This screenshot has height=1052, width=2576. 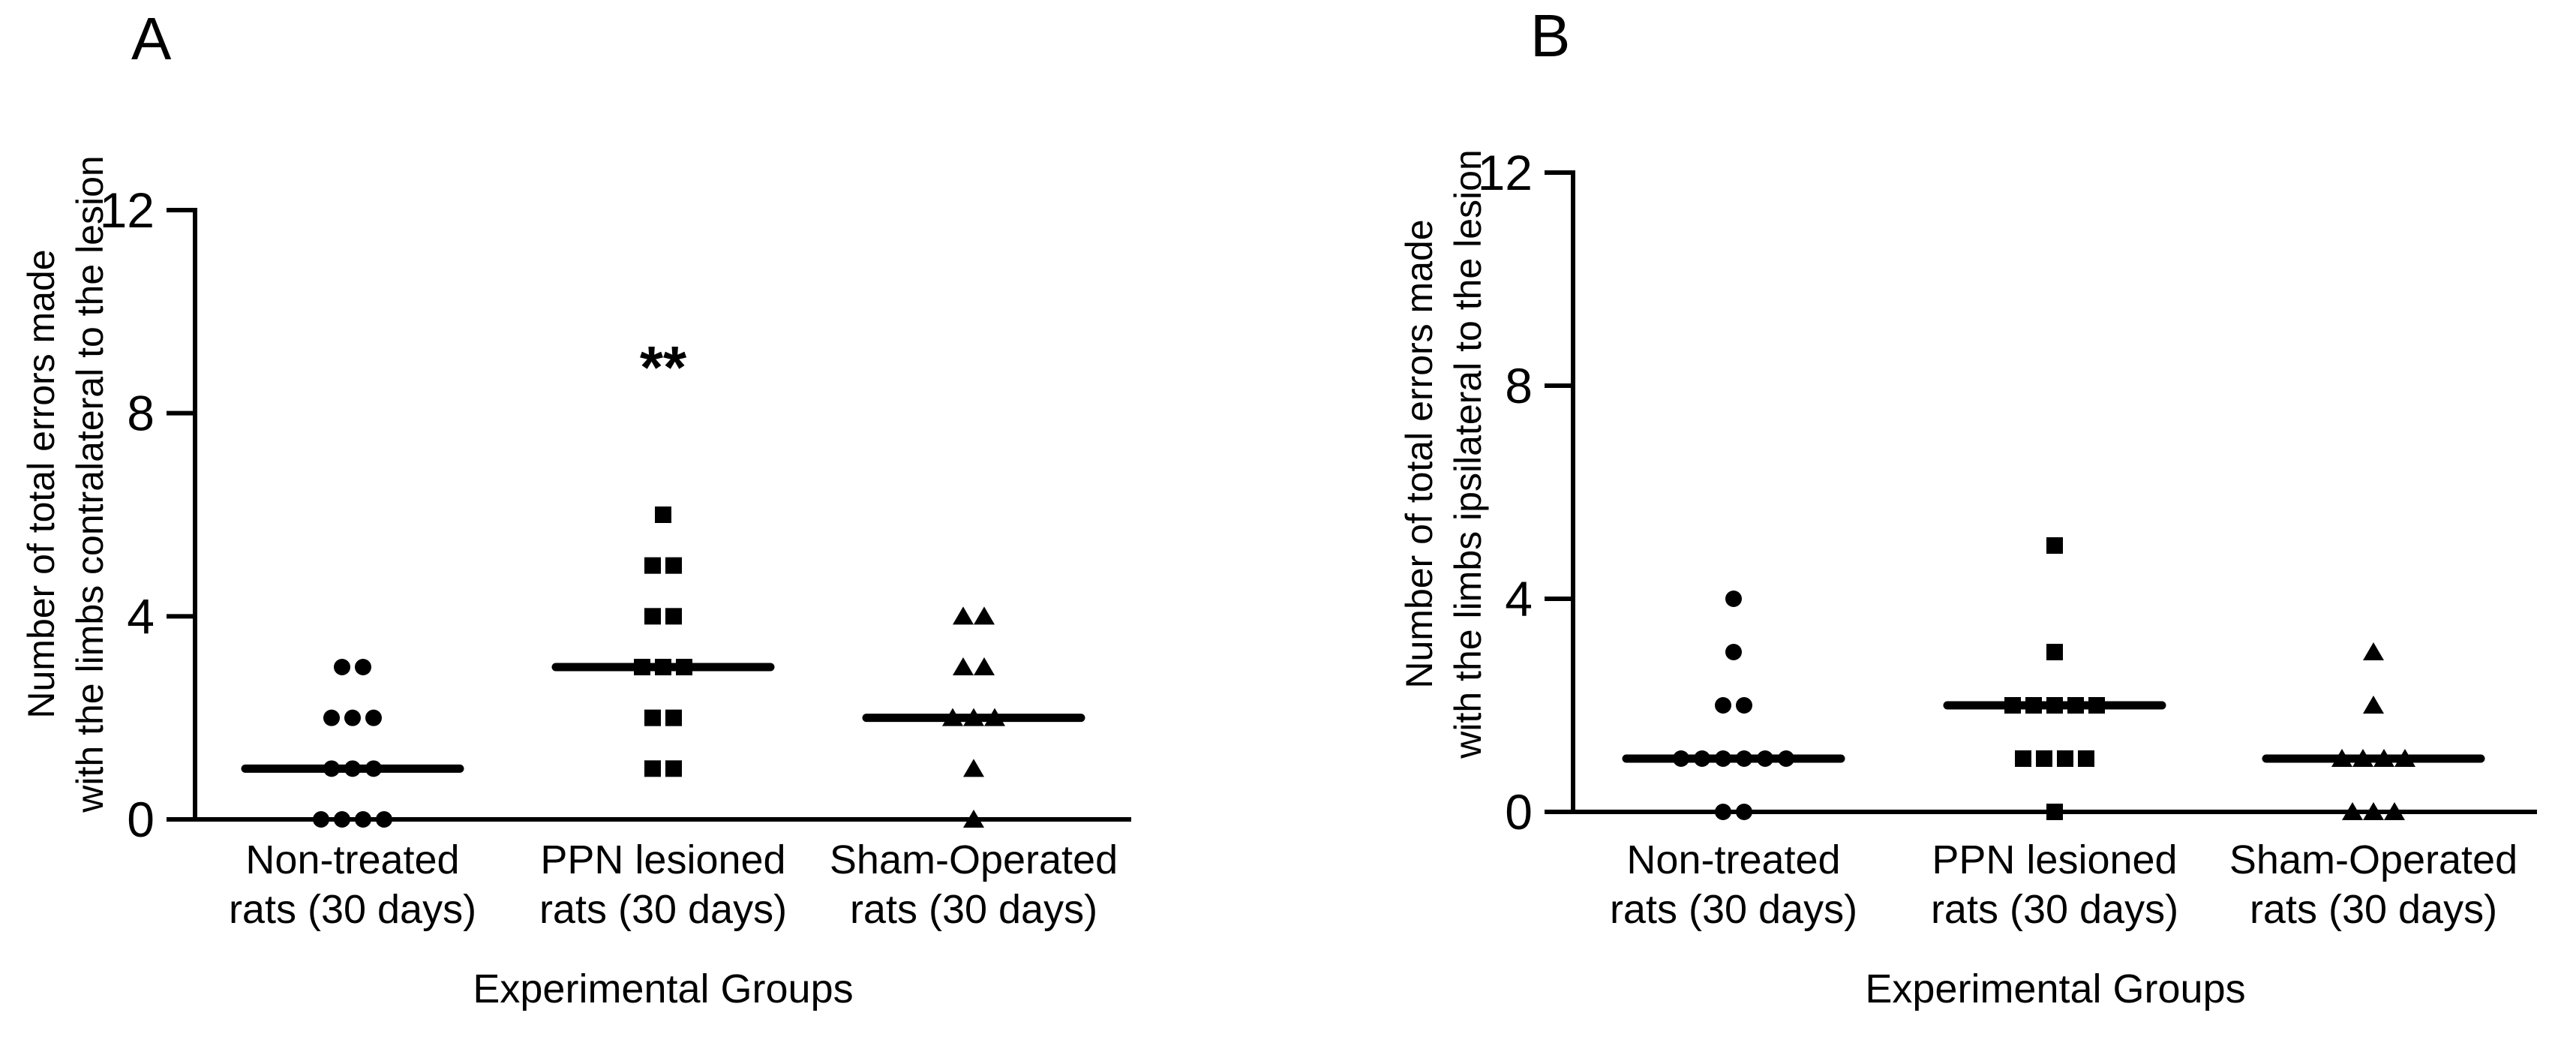 What do you see at coordinates (1733, 859) in the screenshot?
I see `panel-b-group1-label-line1: Non-treated` at bounding box center [1733, 859].